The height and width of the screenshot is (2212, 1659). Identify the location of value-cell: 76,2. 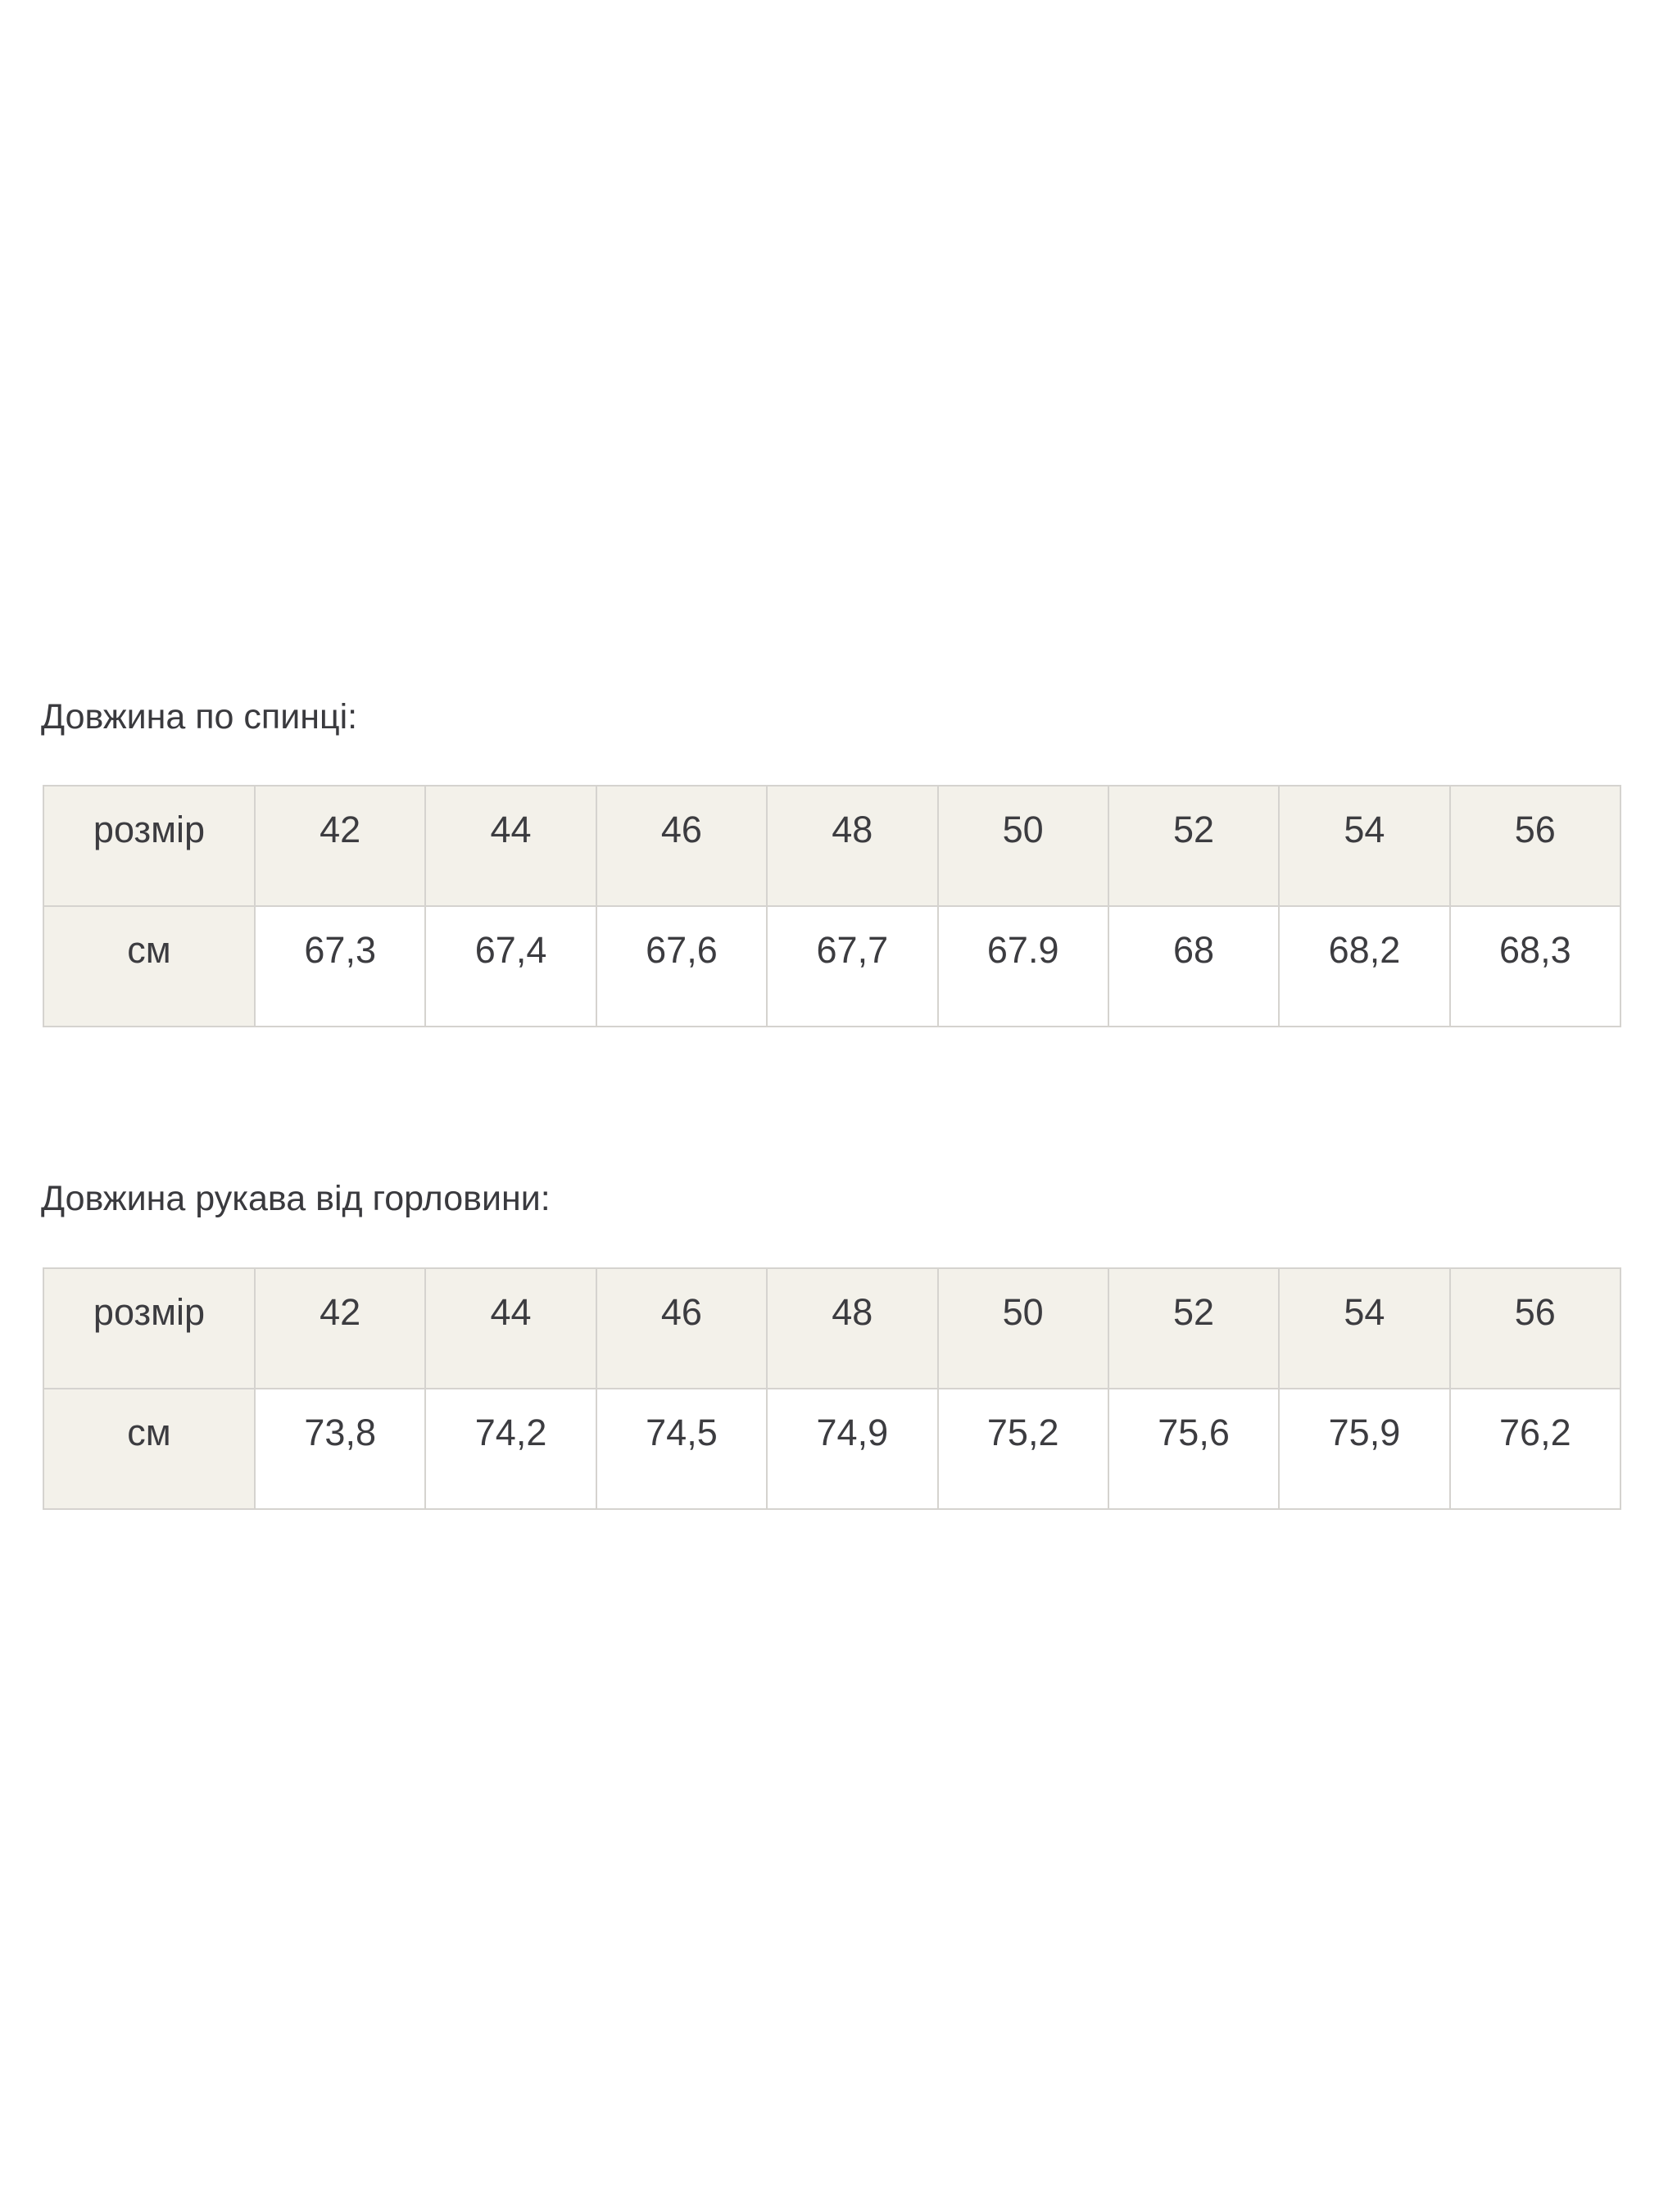
(1535, 1449).